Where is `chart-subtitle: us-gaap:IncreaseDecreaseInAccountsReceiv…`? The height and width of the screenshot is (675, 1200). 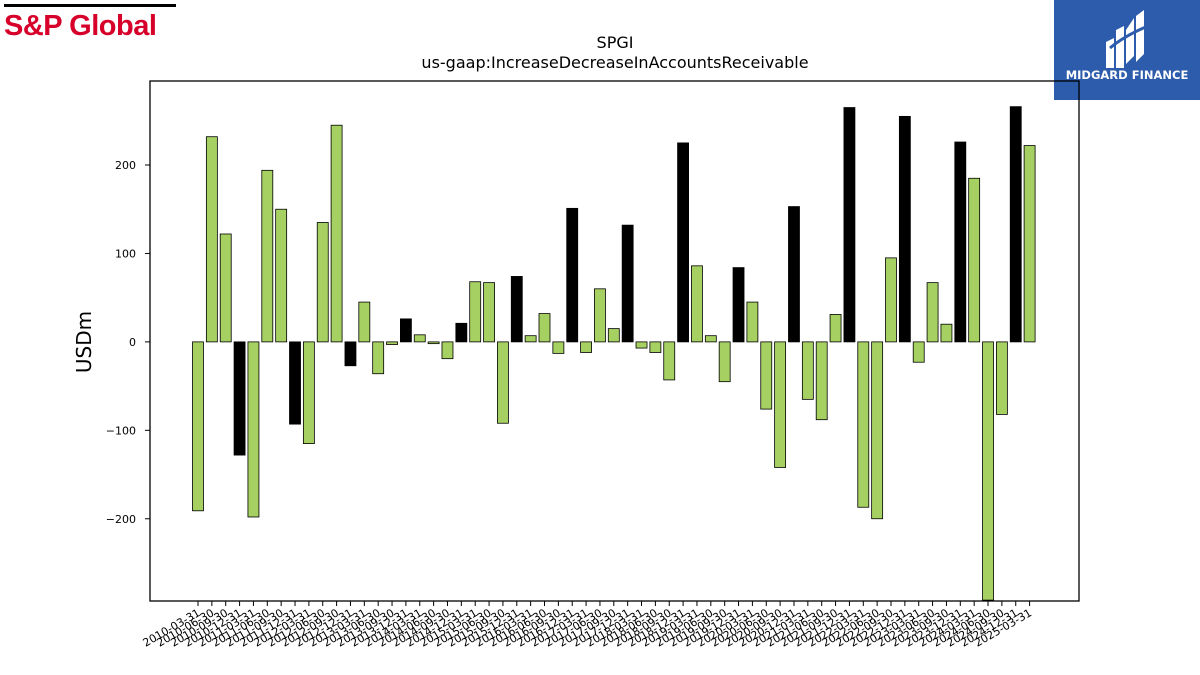
chart-subtitle: us-gaap:IncreaseDecreaseInAccountsReceiv… is located at coordinates (614, 62).